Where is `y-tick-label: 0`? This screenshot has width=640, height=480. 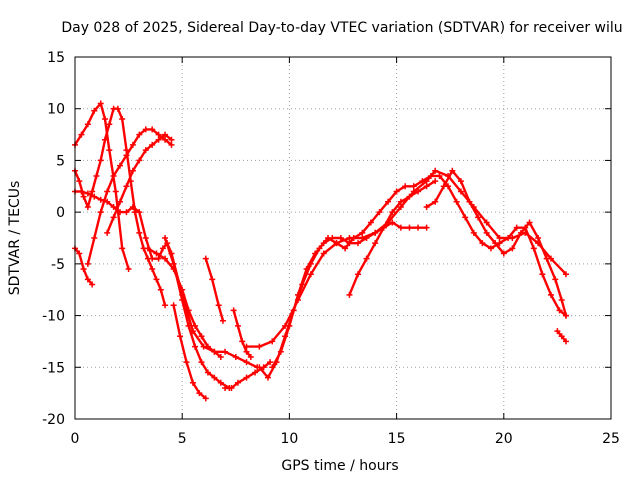 y-tick-label: 0 is located at coordinates (60, 213).